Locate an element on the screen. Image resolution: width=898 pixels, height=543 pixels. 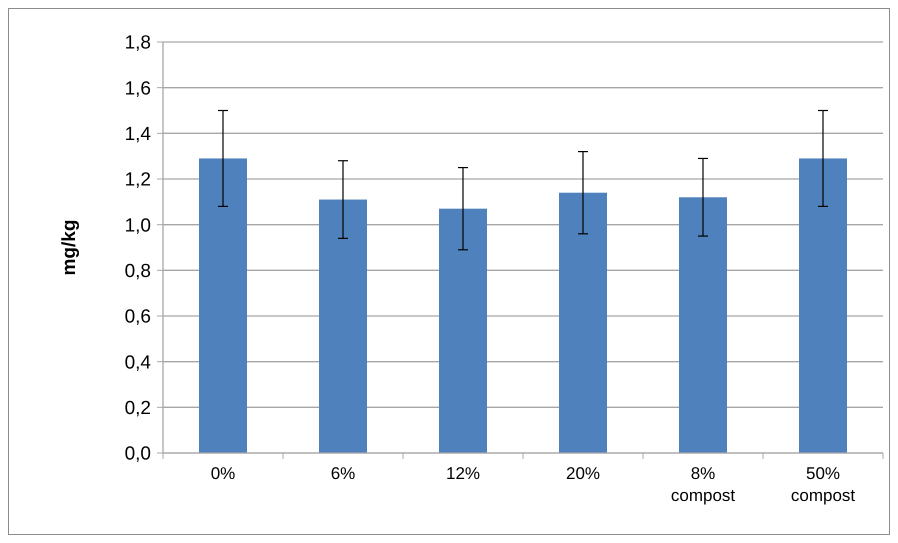
y-tick-label: 1,2 is located at coordinates (137, 180).